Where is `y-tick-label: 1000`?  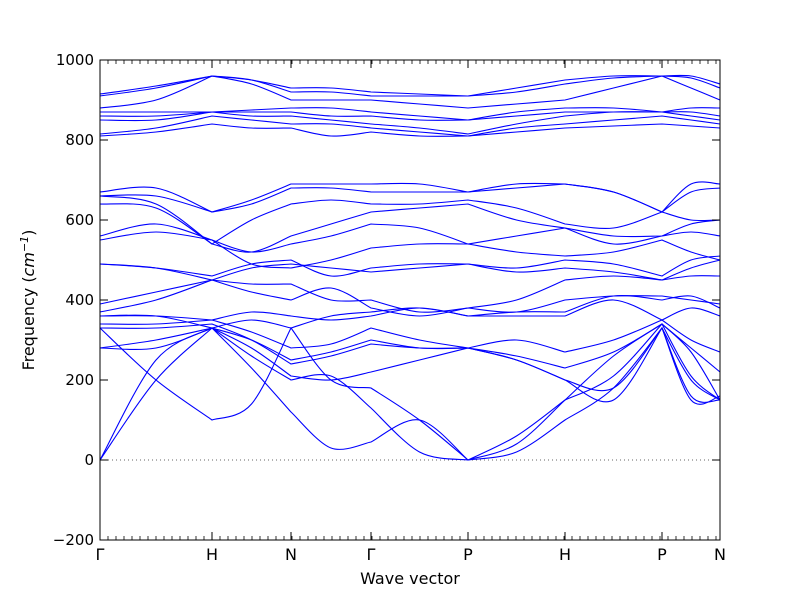
y-tick-label: 1000 is located at coordinates (75, 60).